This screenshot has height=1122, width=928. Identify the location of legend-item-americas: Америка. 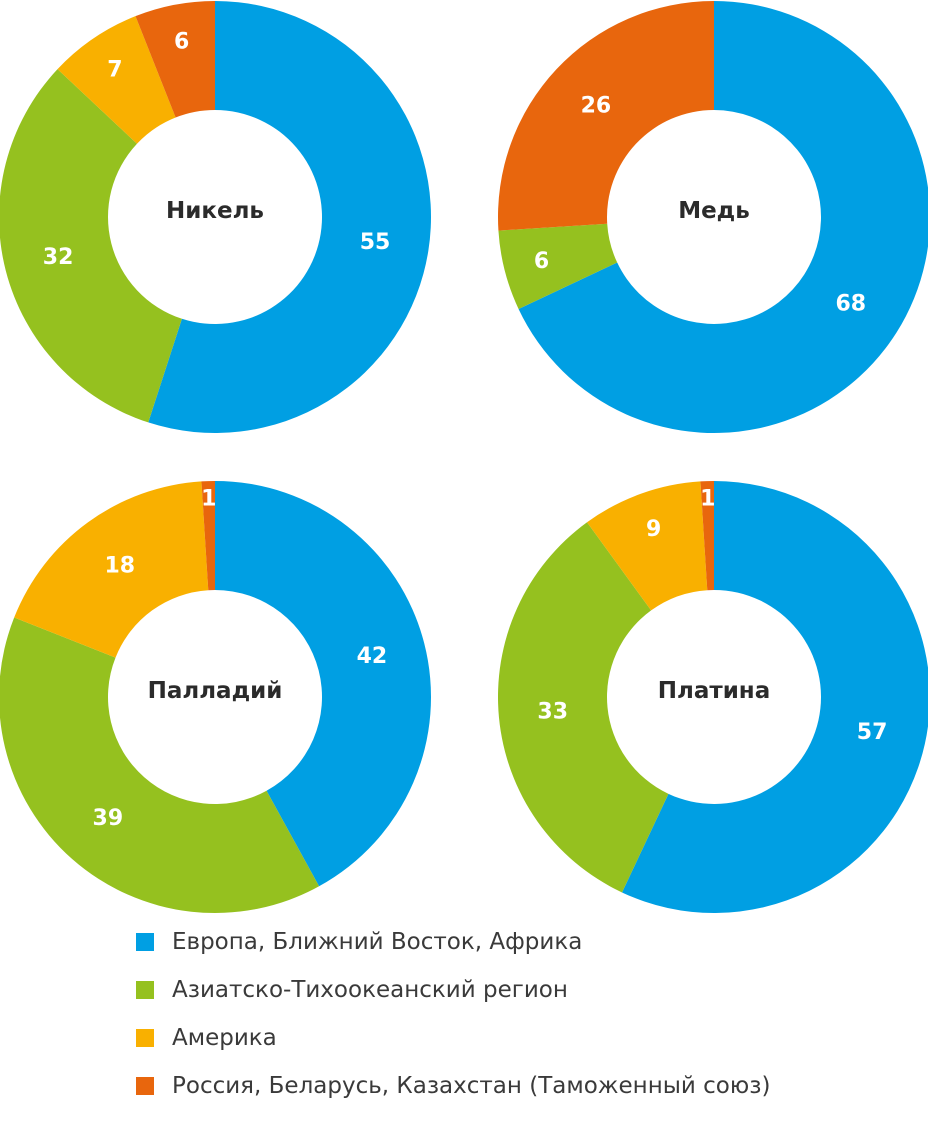
(531, 1037).